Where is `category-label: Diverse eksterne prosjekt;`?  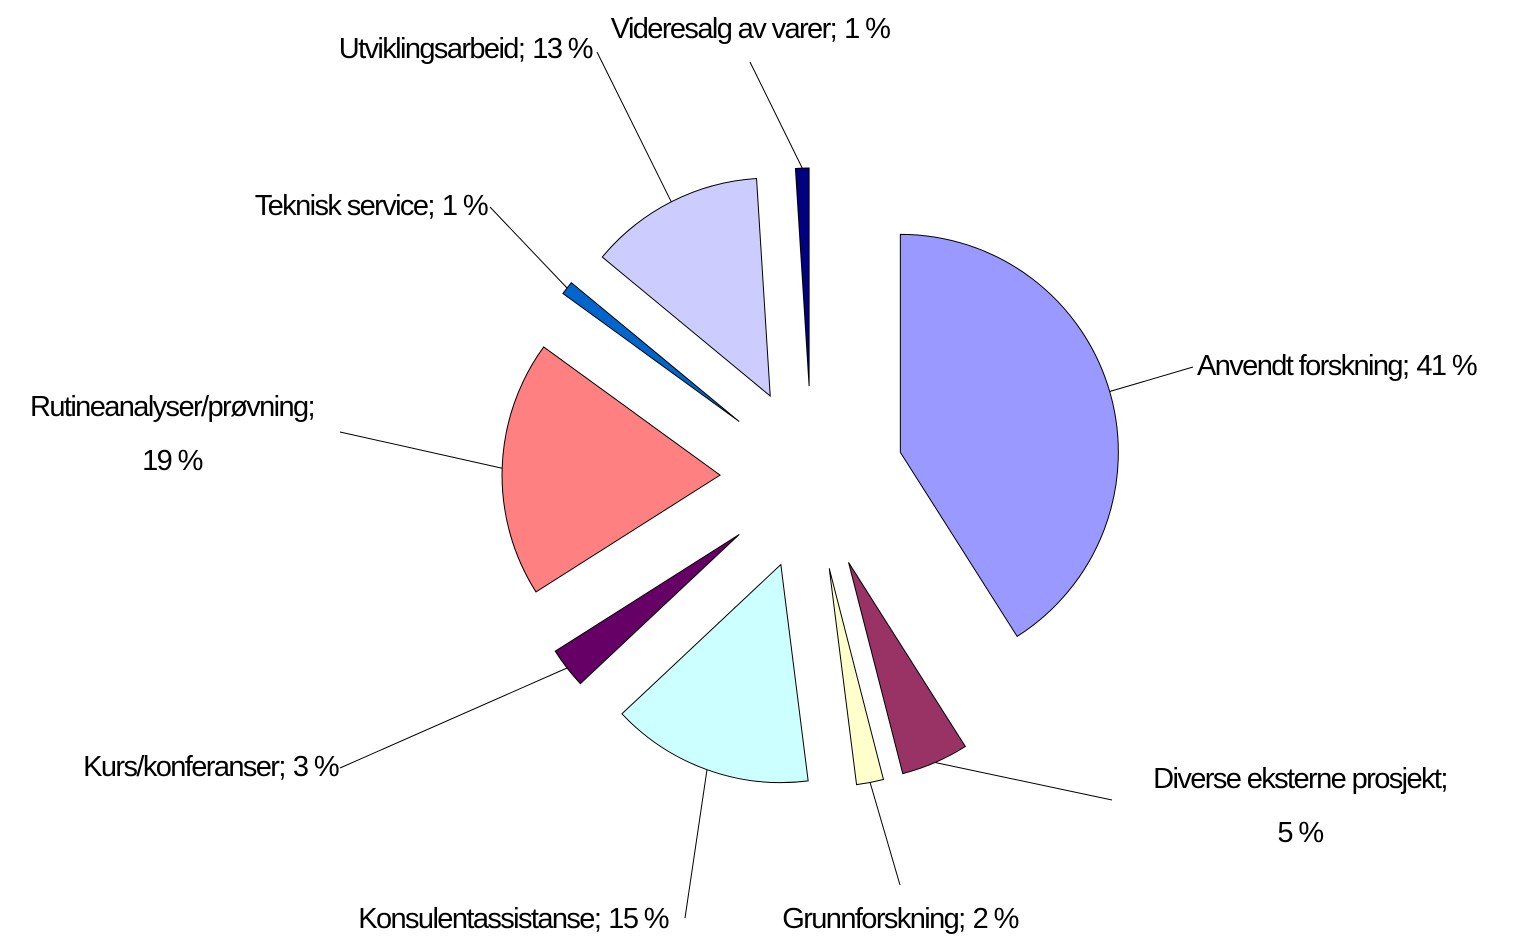 category-label: Diverse eksterne prosjekt; is located at coordinates (1300, 779).